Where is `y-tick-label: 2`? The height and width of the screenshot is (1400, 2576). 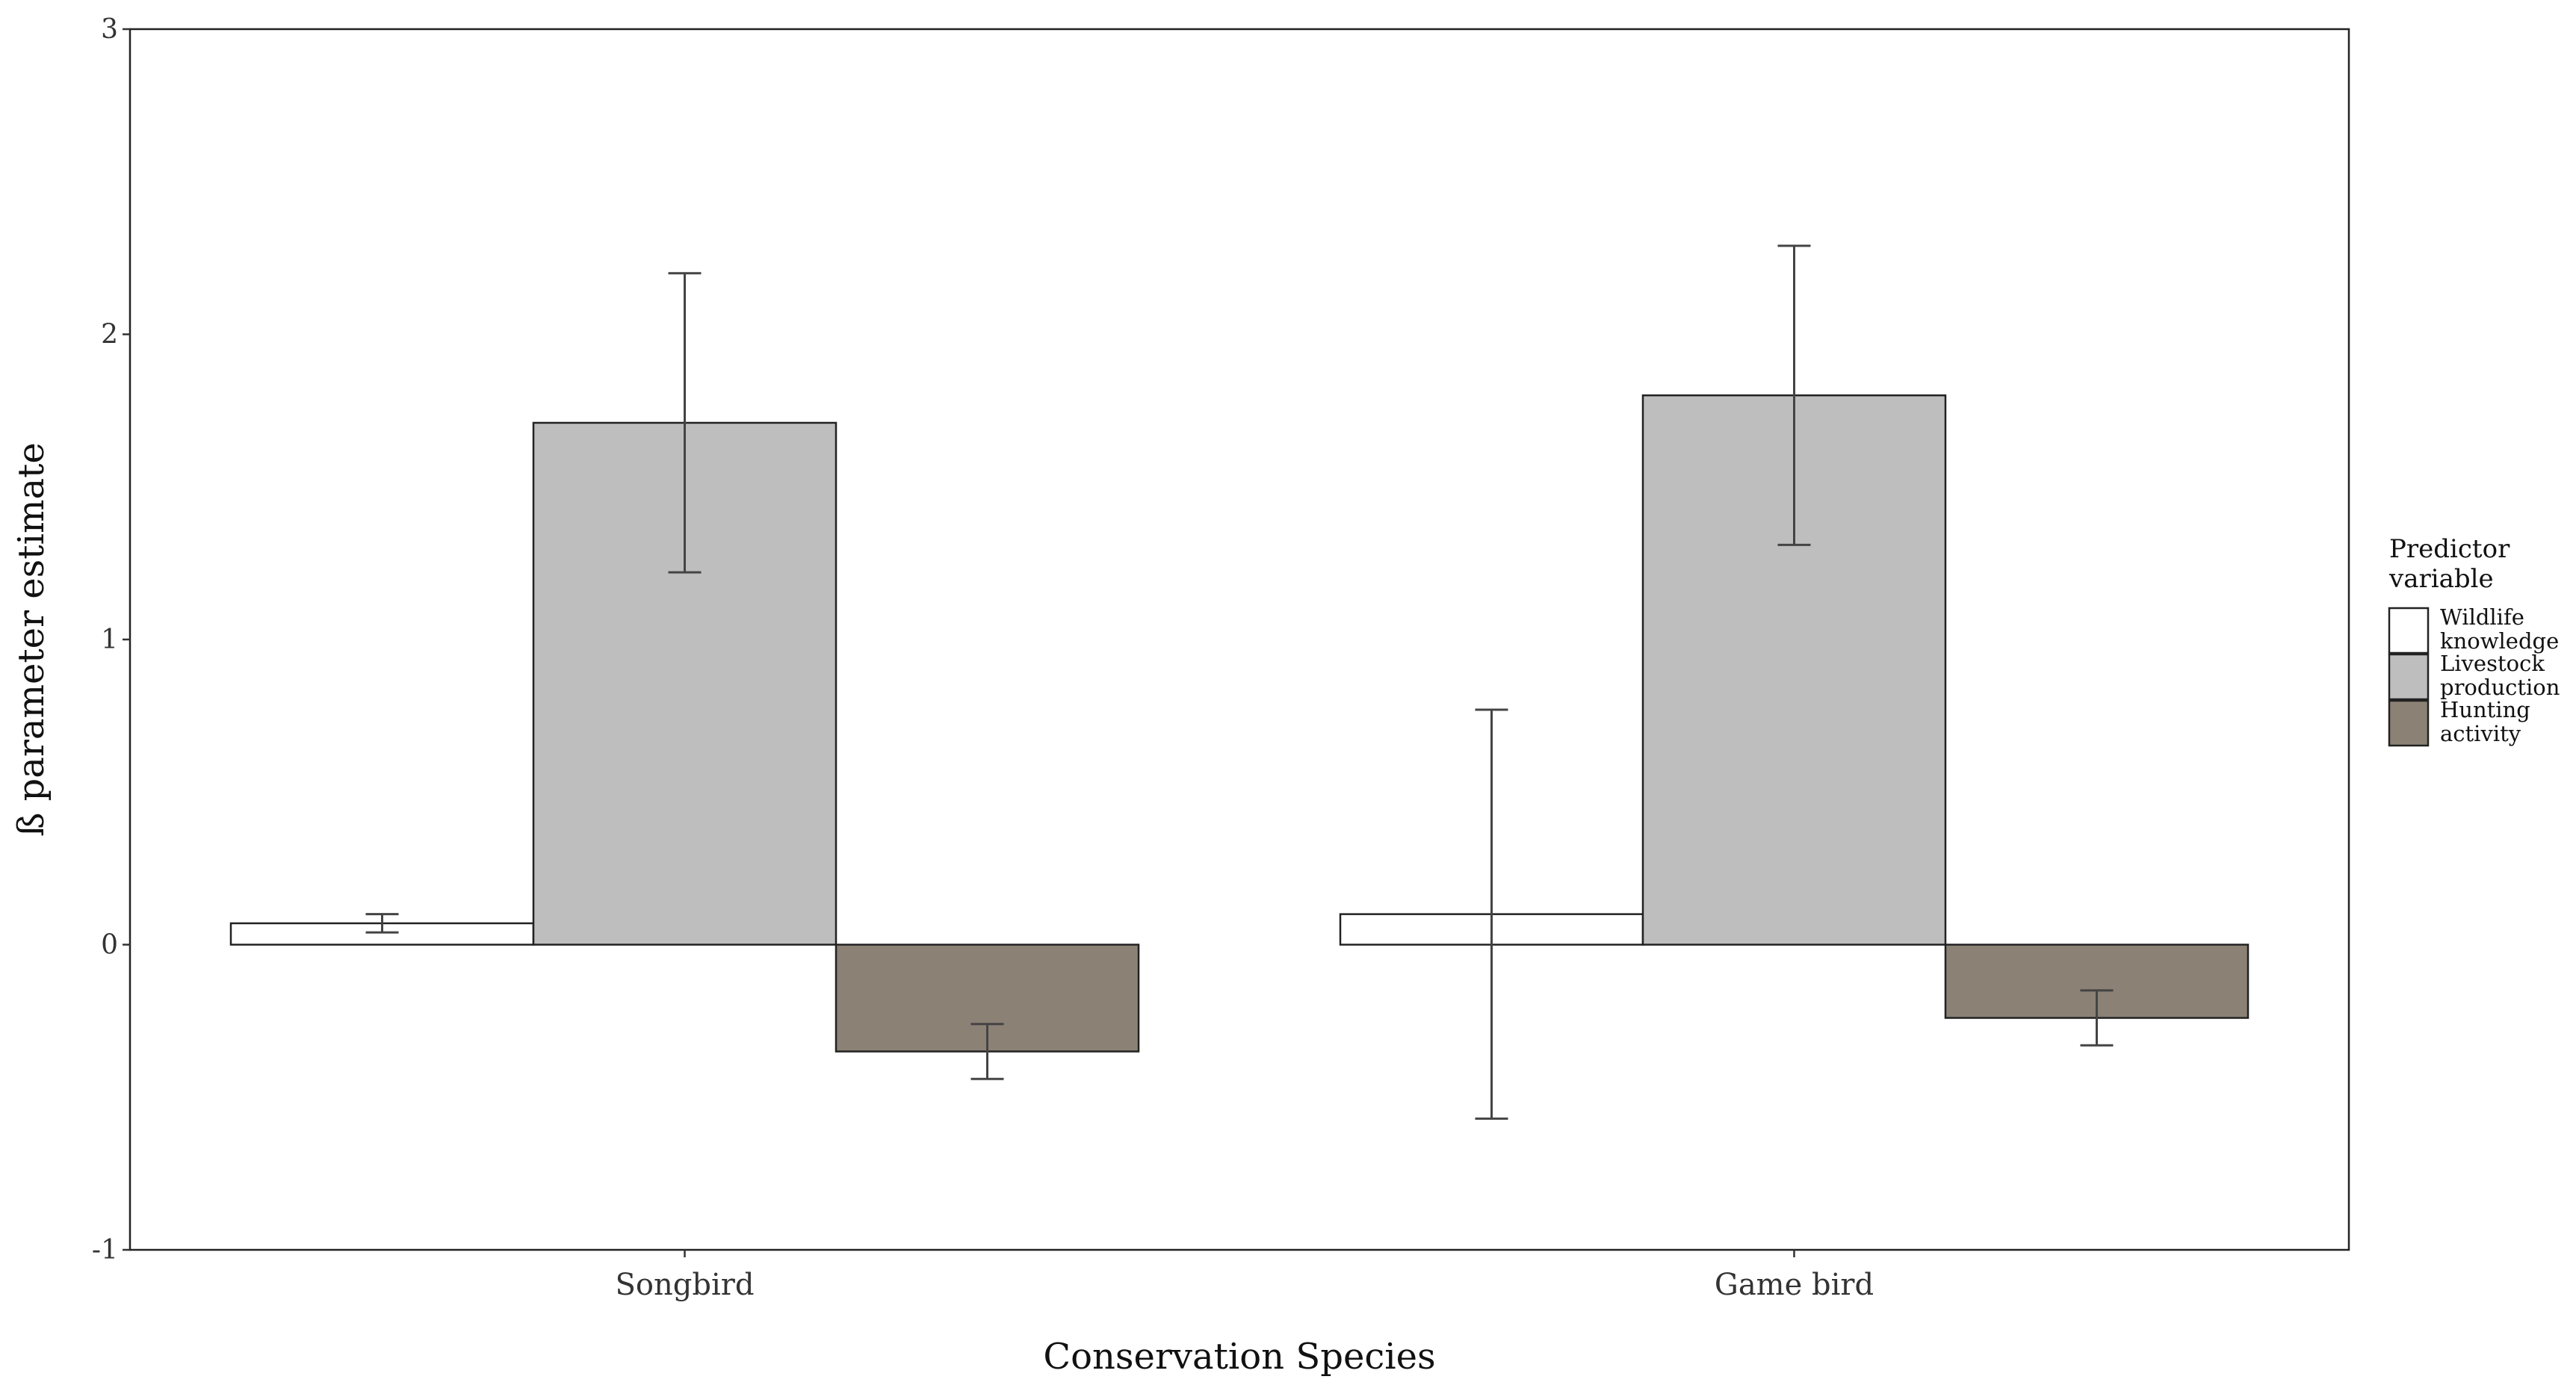
y-tick-label: 2 is located at coordinates (109, 335).